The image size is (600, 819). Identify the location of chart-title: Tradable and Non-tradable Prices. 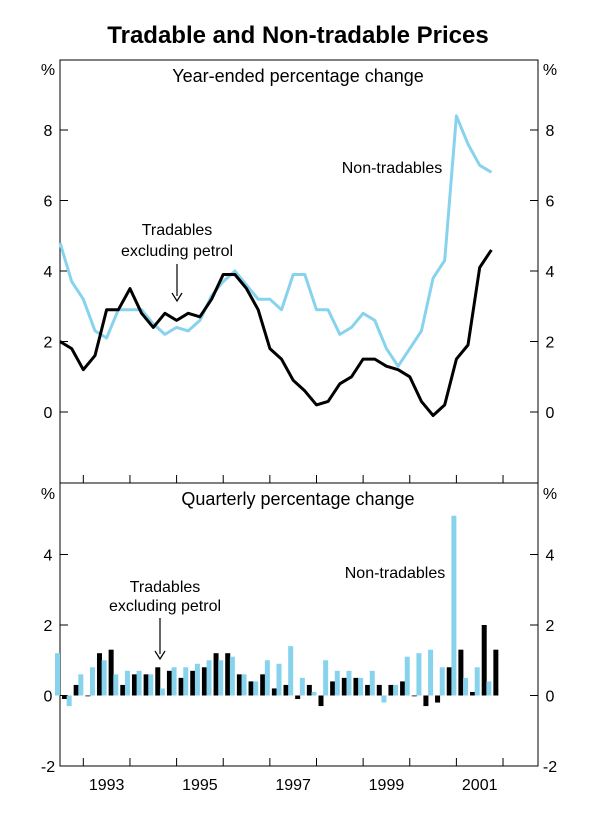
(297, 35).